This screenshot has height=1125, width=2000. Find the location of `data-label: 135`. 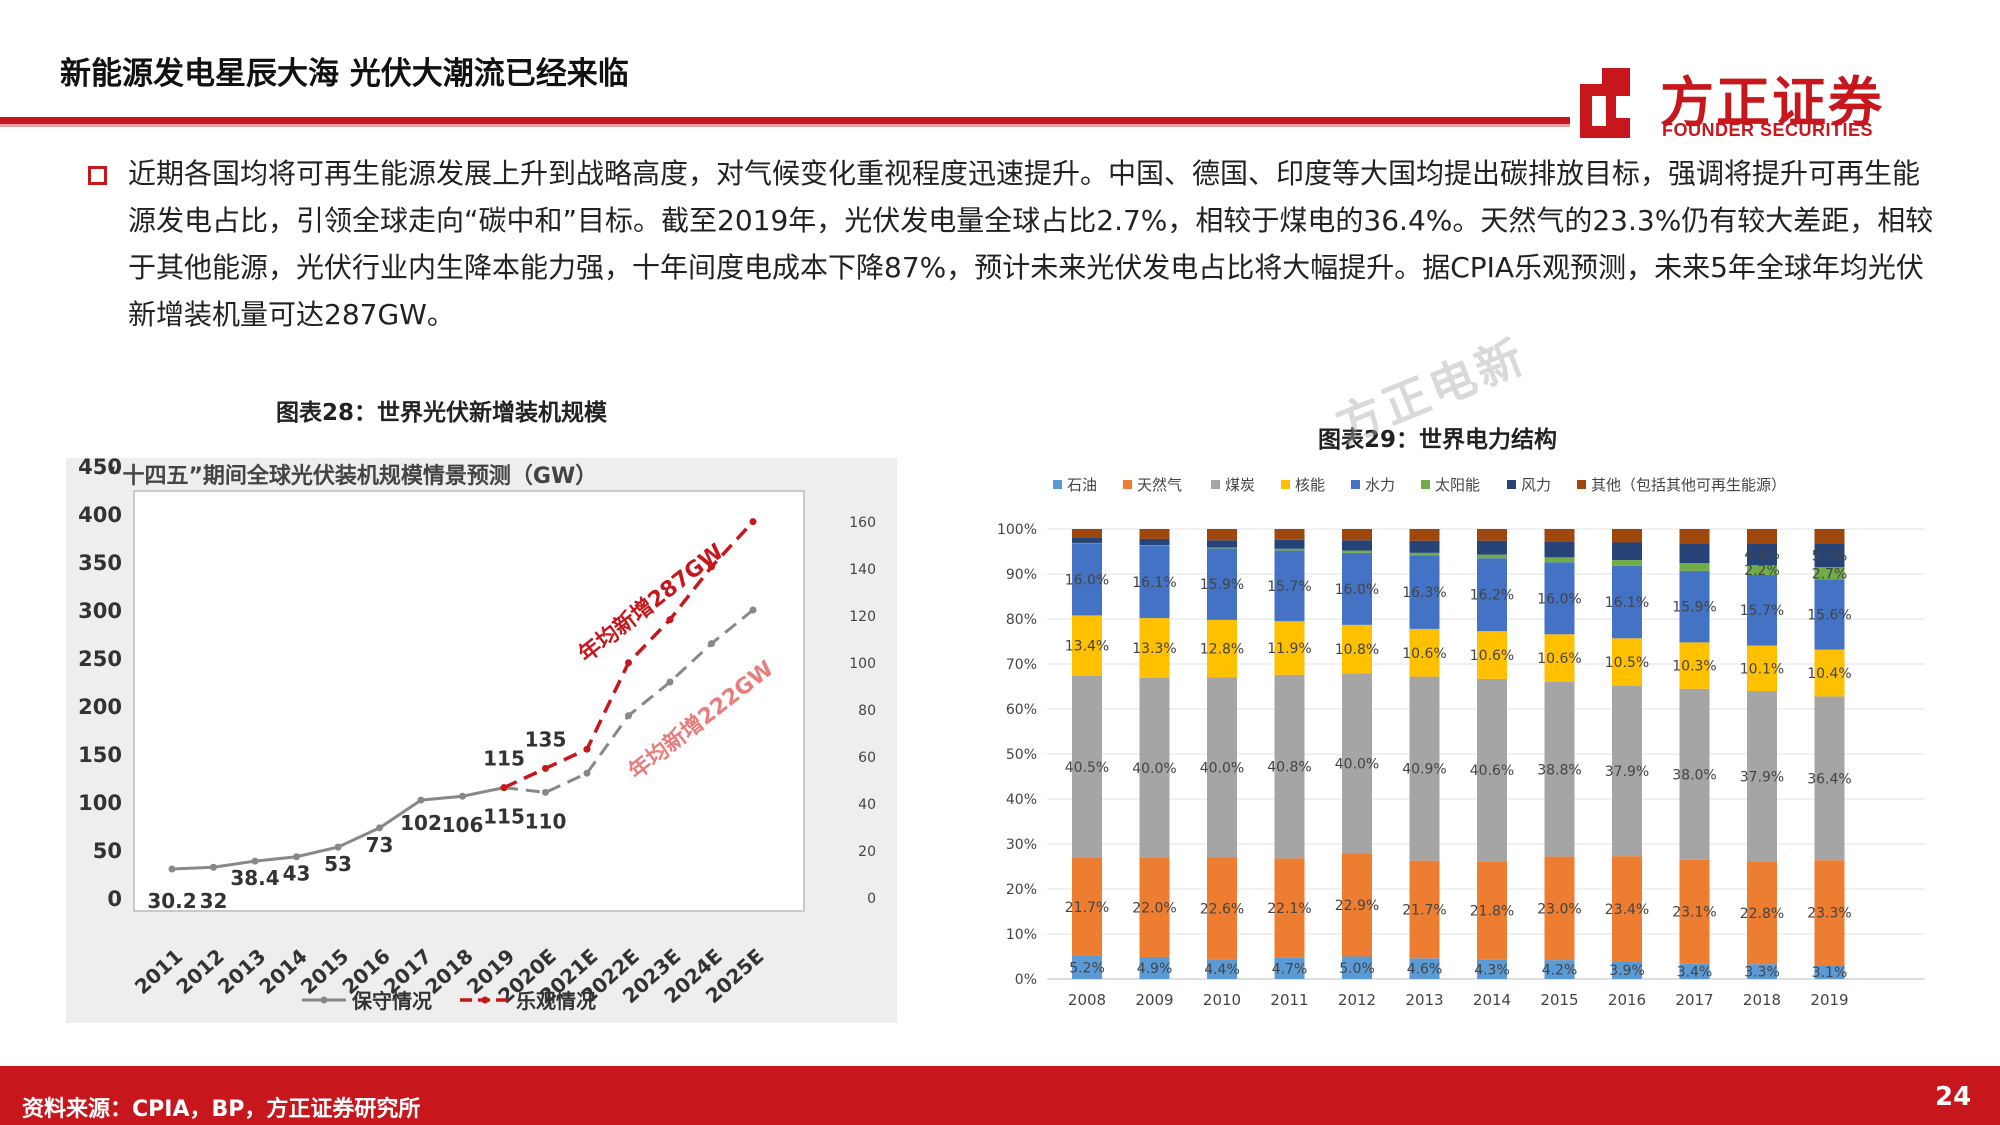

data-label: 135 is located at coordinates (546, 739).